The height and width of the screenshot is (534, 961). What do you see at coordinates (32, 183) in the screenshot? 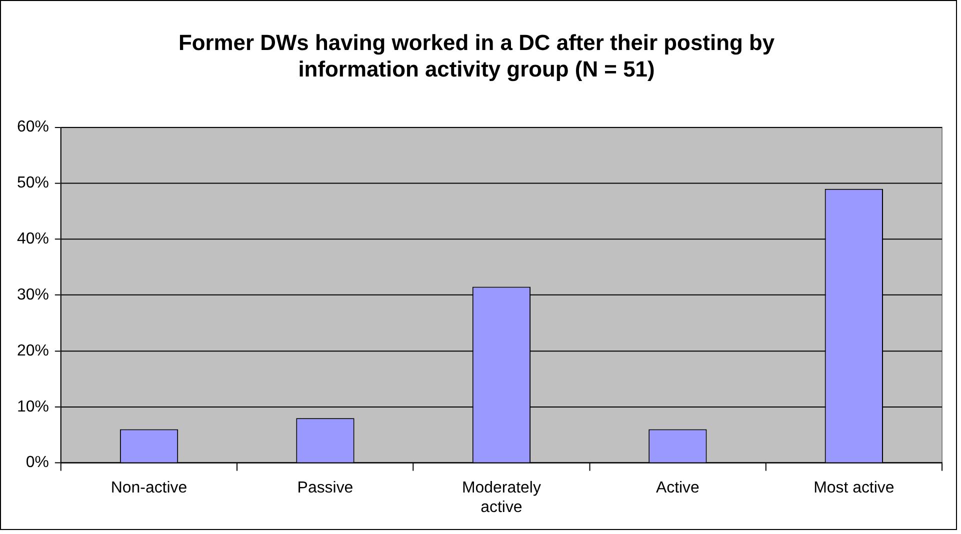
I see `y-tick-label: 50%` at bounding box center [32, 183].